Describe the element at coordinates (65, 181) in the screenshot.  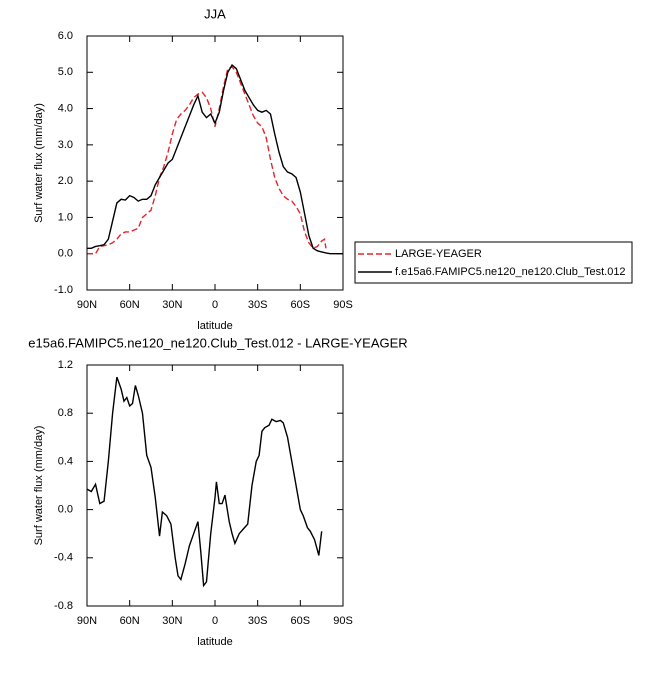
I see `y-tick-label: 2.0` at that location.